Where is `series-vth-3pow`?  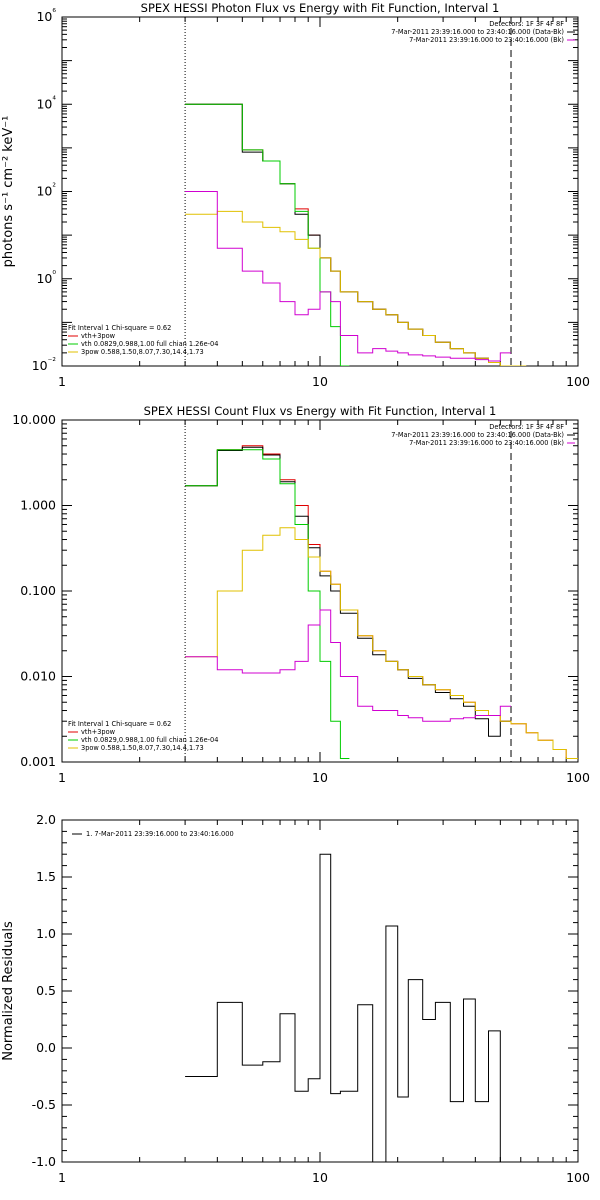 series-vth-3pow is located at coordinates (356, 234).